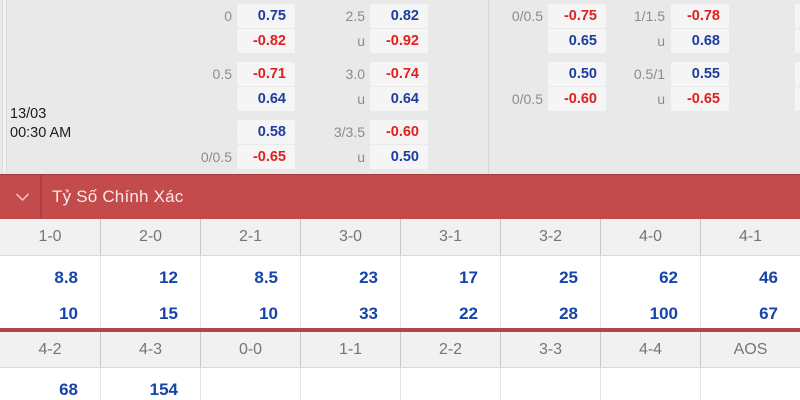  Describe the element at coordinates (50, 349) in the screenshot. I see `score-header-cell: 4-2` at that location.